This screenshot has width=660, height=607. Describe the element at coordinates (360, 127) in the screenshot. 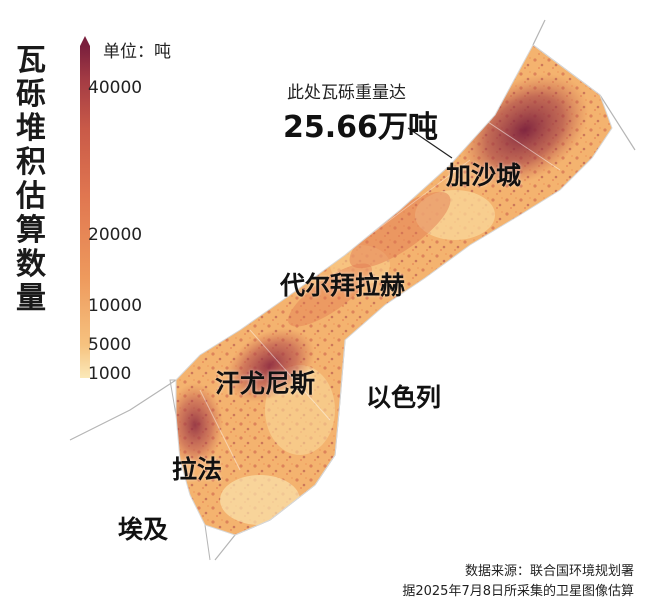

I see `callout-value: 25.66万吨` at that location.